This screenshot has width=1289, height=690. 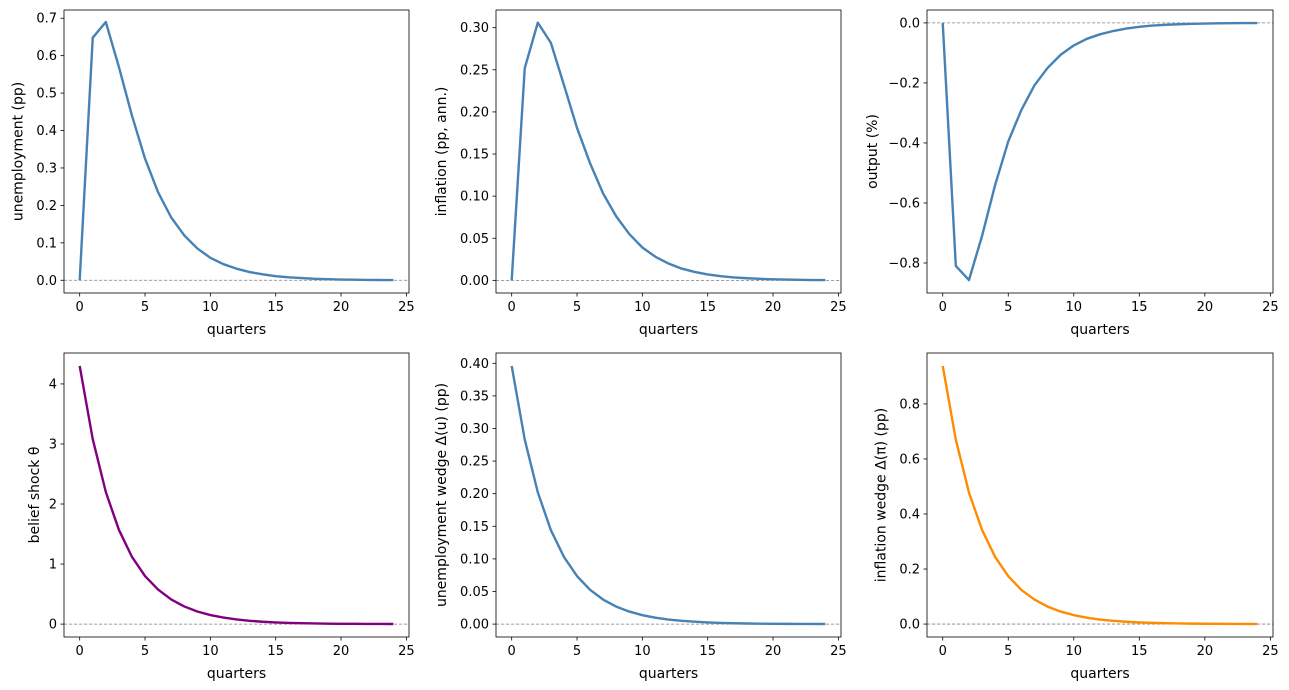 I want to click on y-tick-label: 0.5, so click(x=46, y=94).